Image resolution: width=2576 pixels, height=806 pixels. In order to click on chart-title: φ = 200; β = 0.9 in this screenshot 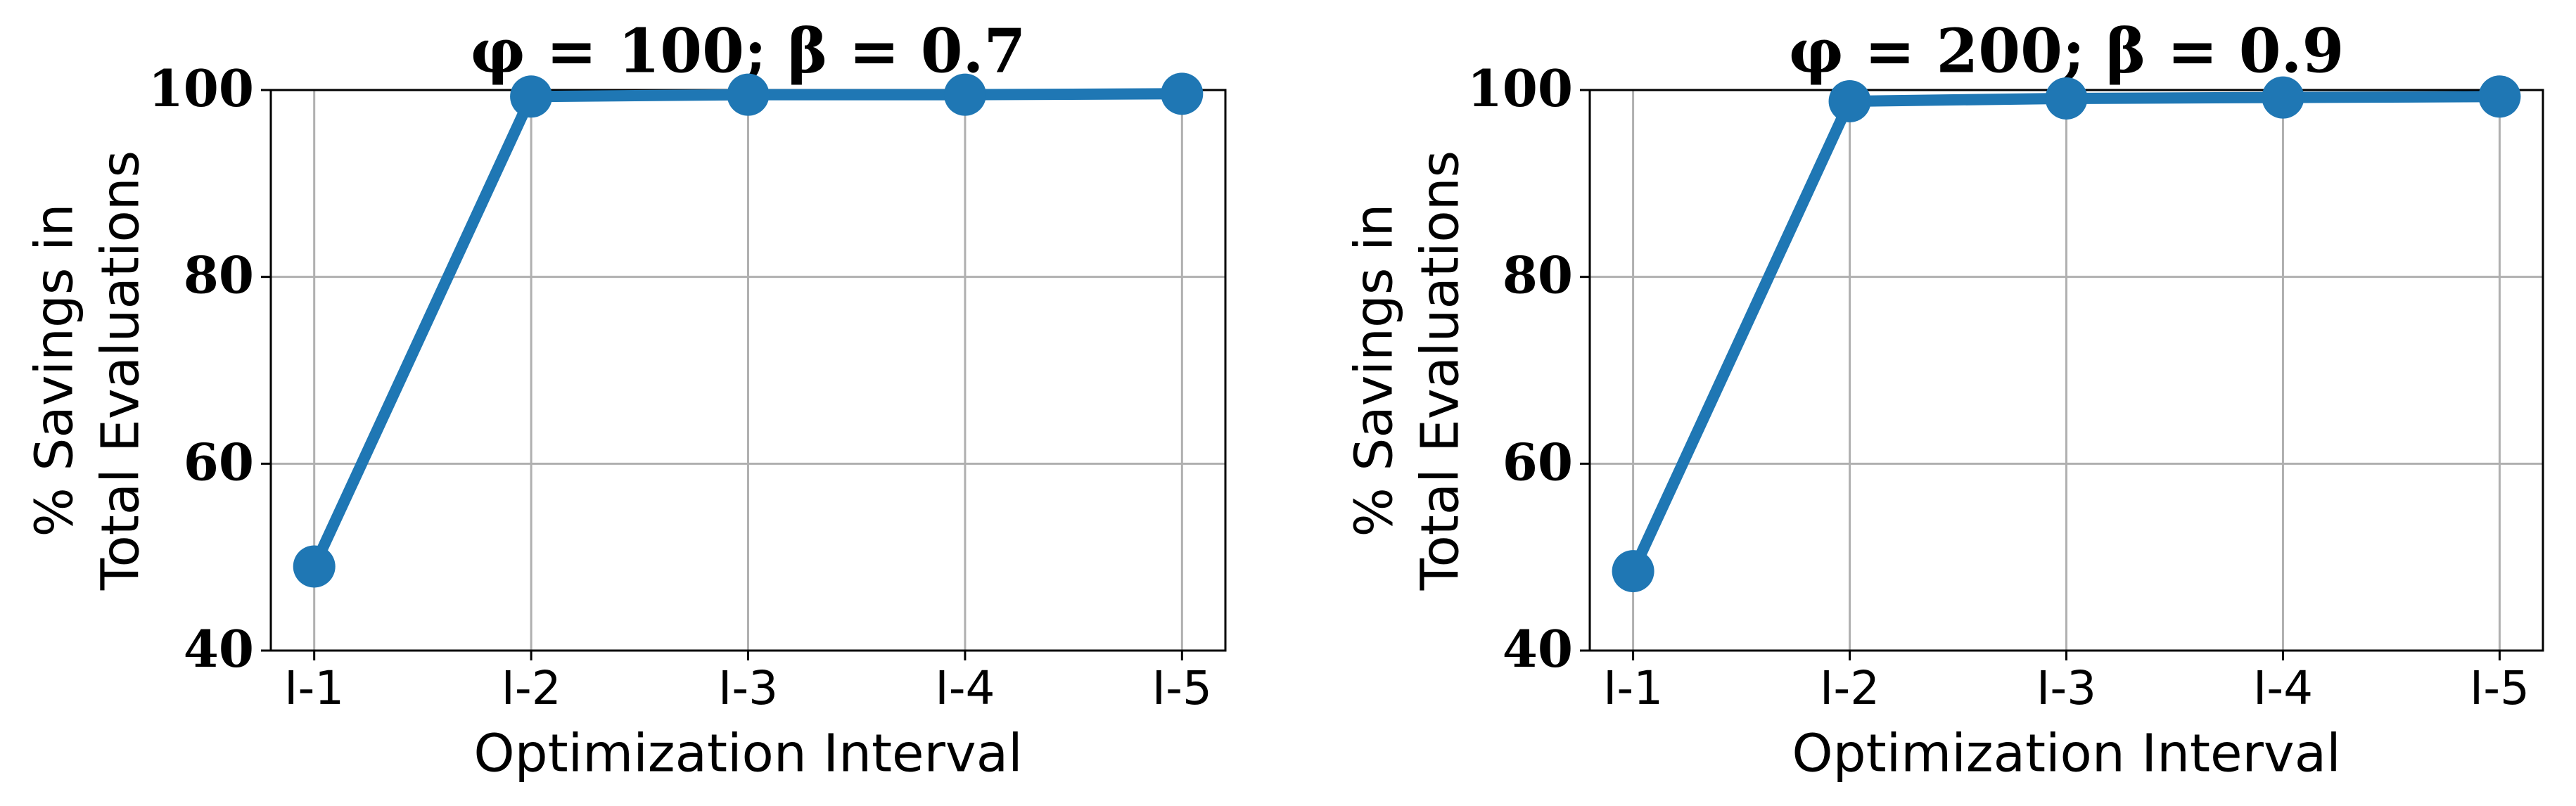, I will do `click(2067, 51)`.